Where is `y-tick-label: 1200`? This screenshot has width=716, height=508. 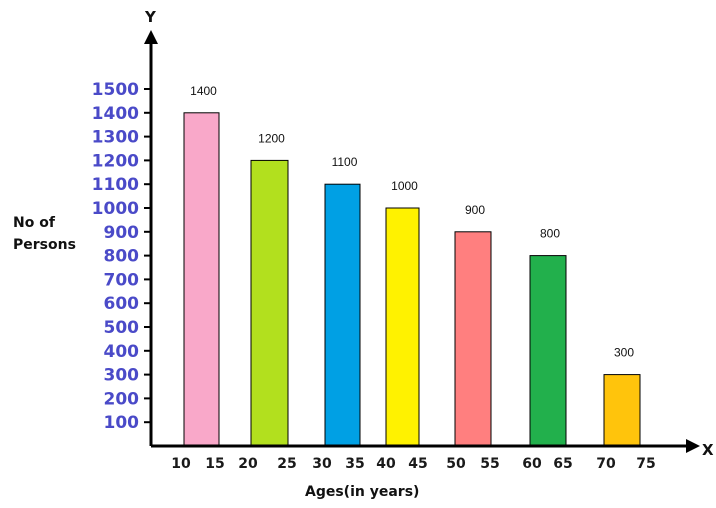 y-tick-label: 1200 is located at coordinates (115, 161).